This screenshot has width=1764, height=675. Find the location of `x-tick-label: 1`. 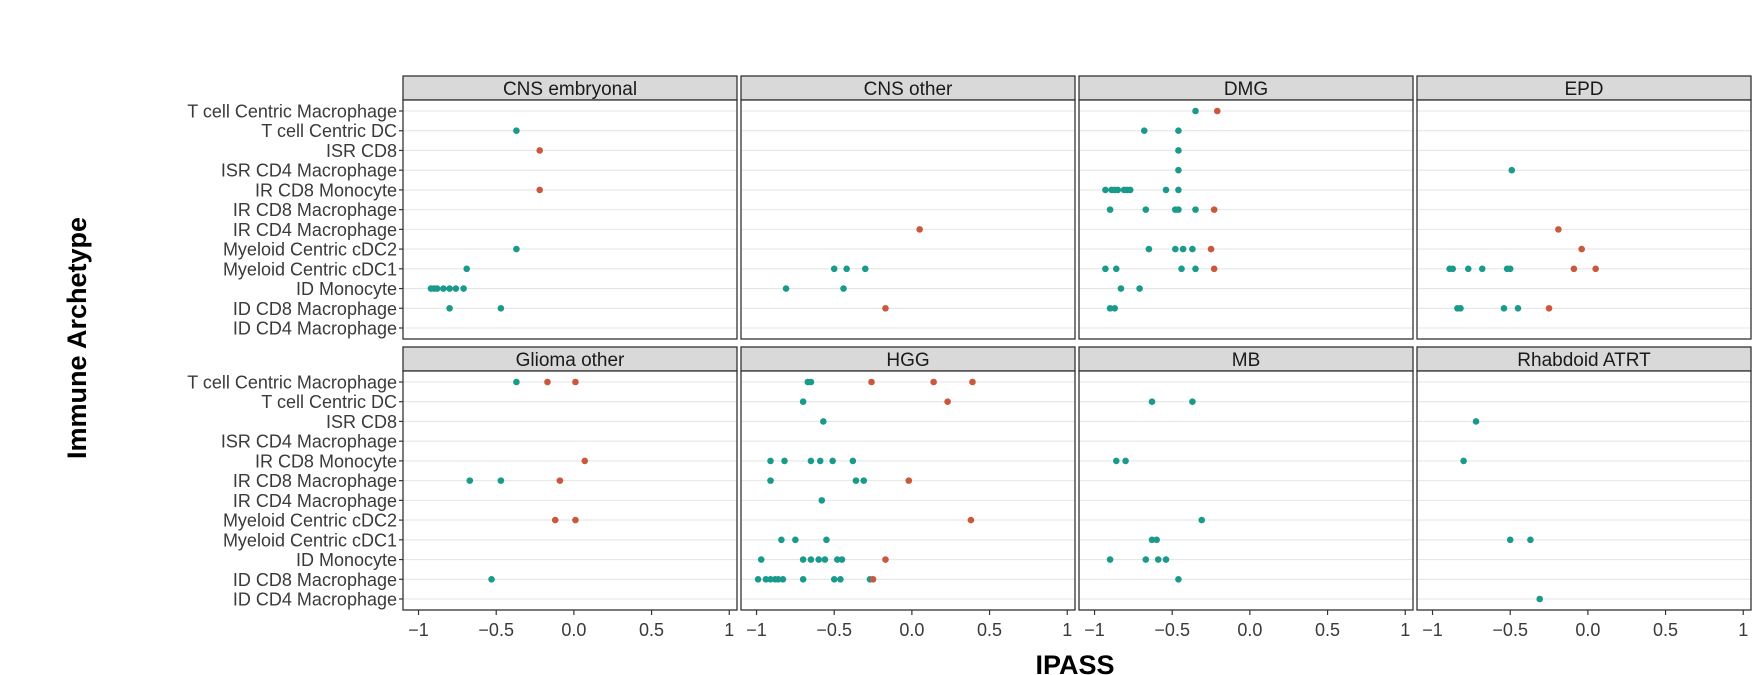

x-tick-label: 1 is located at coordinates (1743, 630).